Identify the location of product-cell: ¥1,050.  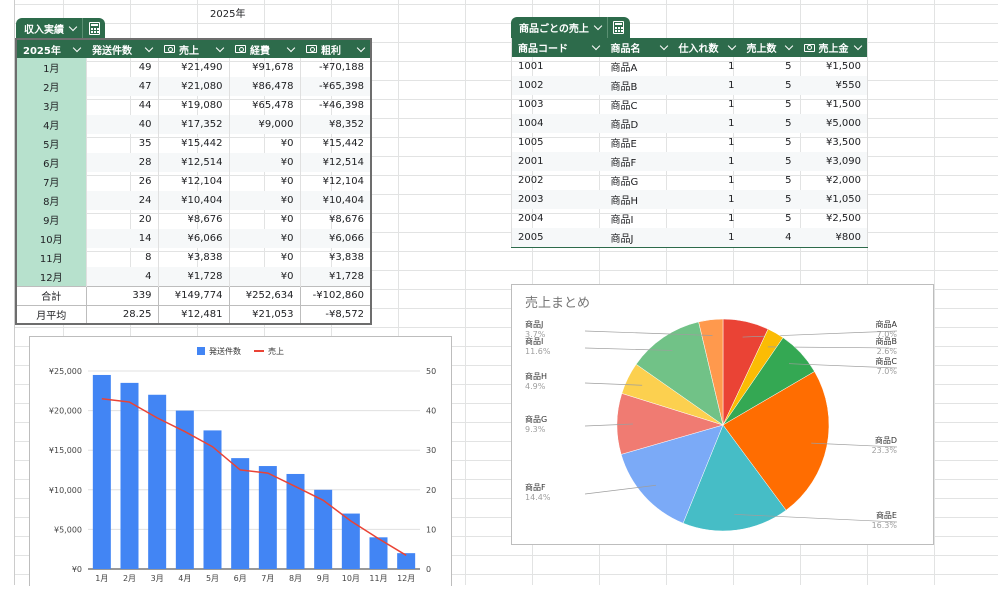
(832, 199).